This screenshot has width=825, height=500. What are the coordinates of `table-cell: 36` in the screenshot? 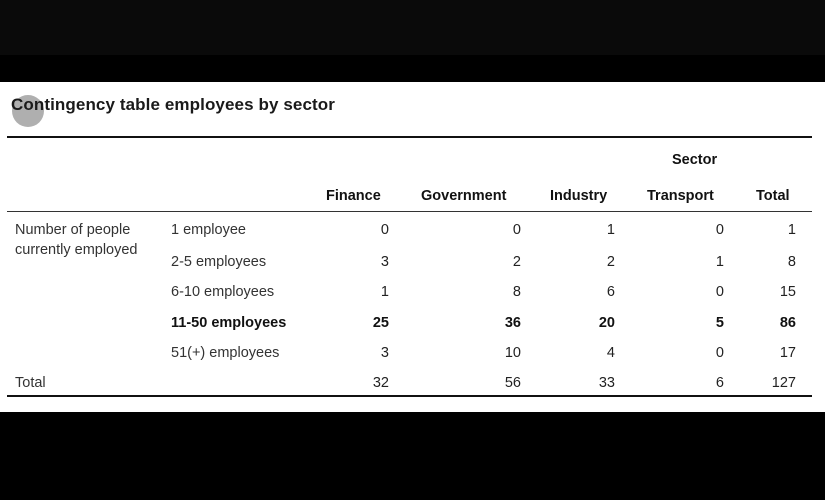 It's located at (512, 323).